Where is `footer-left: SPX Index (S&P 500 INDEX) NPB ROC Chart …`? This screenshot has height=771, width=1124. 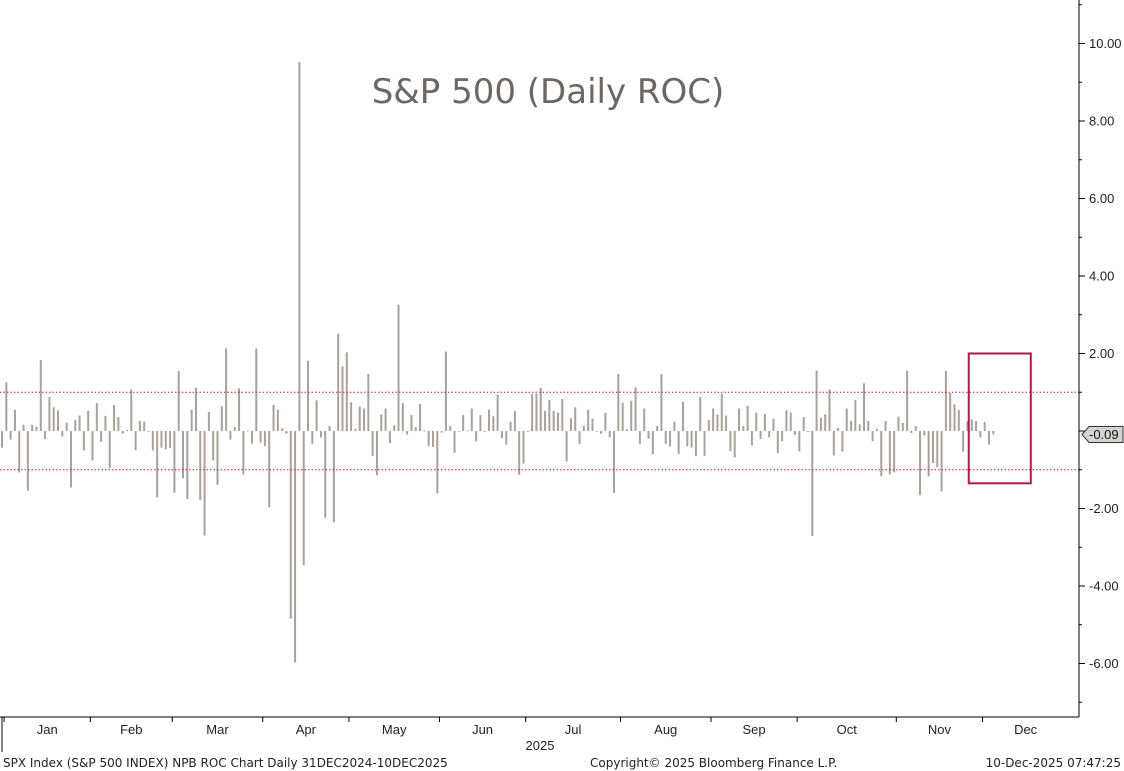
footer-left: SPX Index (S&P 500 INDEX) NPB ROC Chart … is located at coordinates (225, 763).